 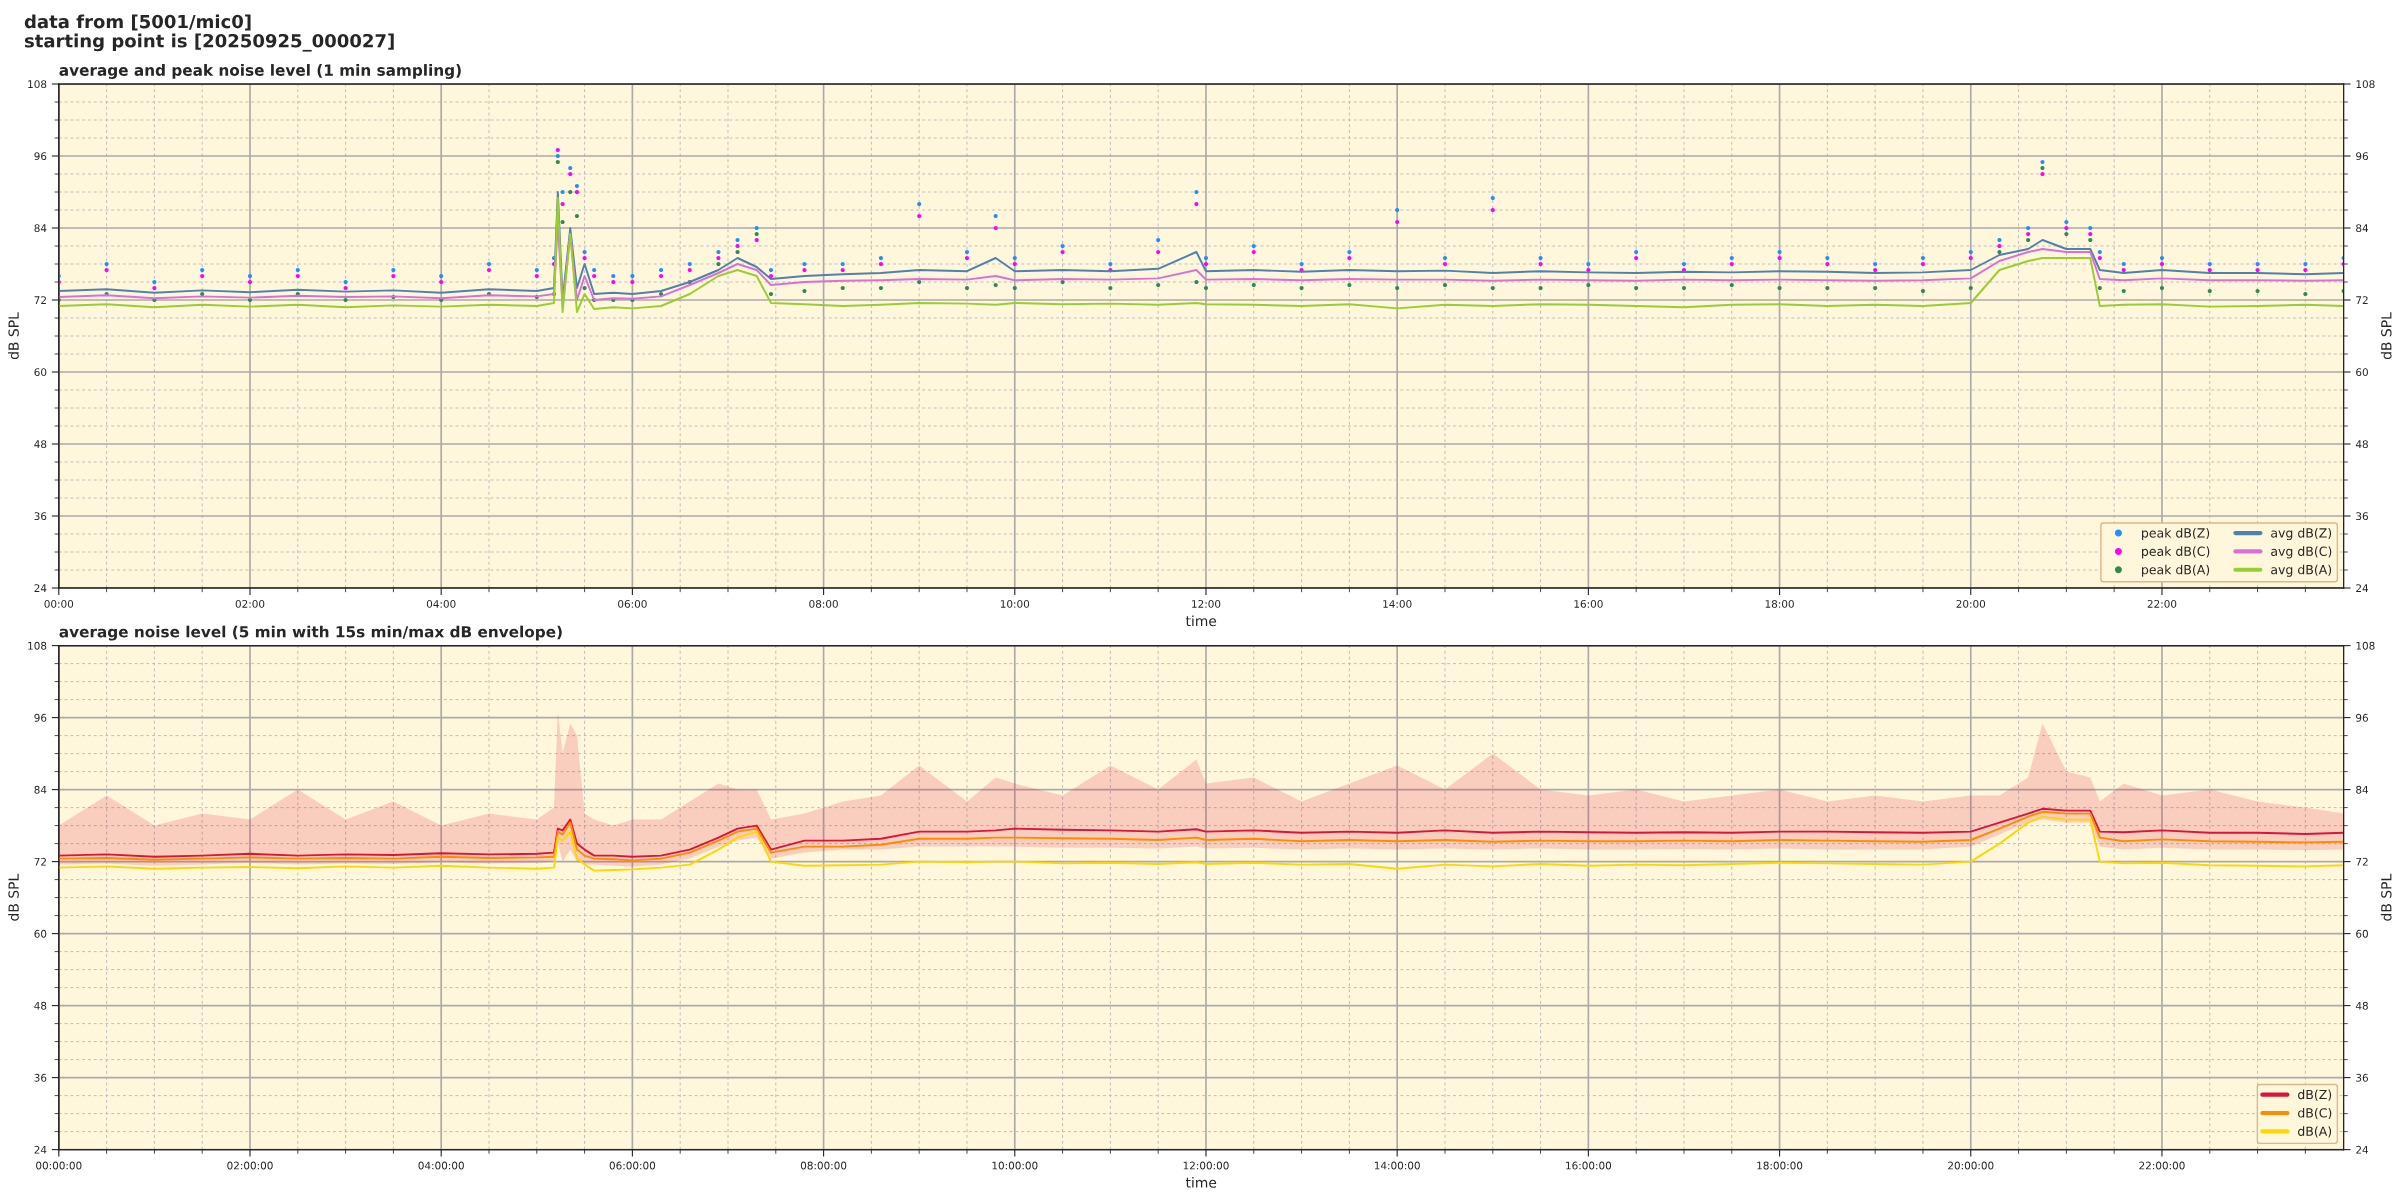 I want to click on chart-title: average and peak noise level (1 min sampling), so click(x=260, y=71).